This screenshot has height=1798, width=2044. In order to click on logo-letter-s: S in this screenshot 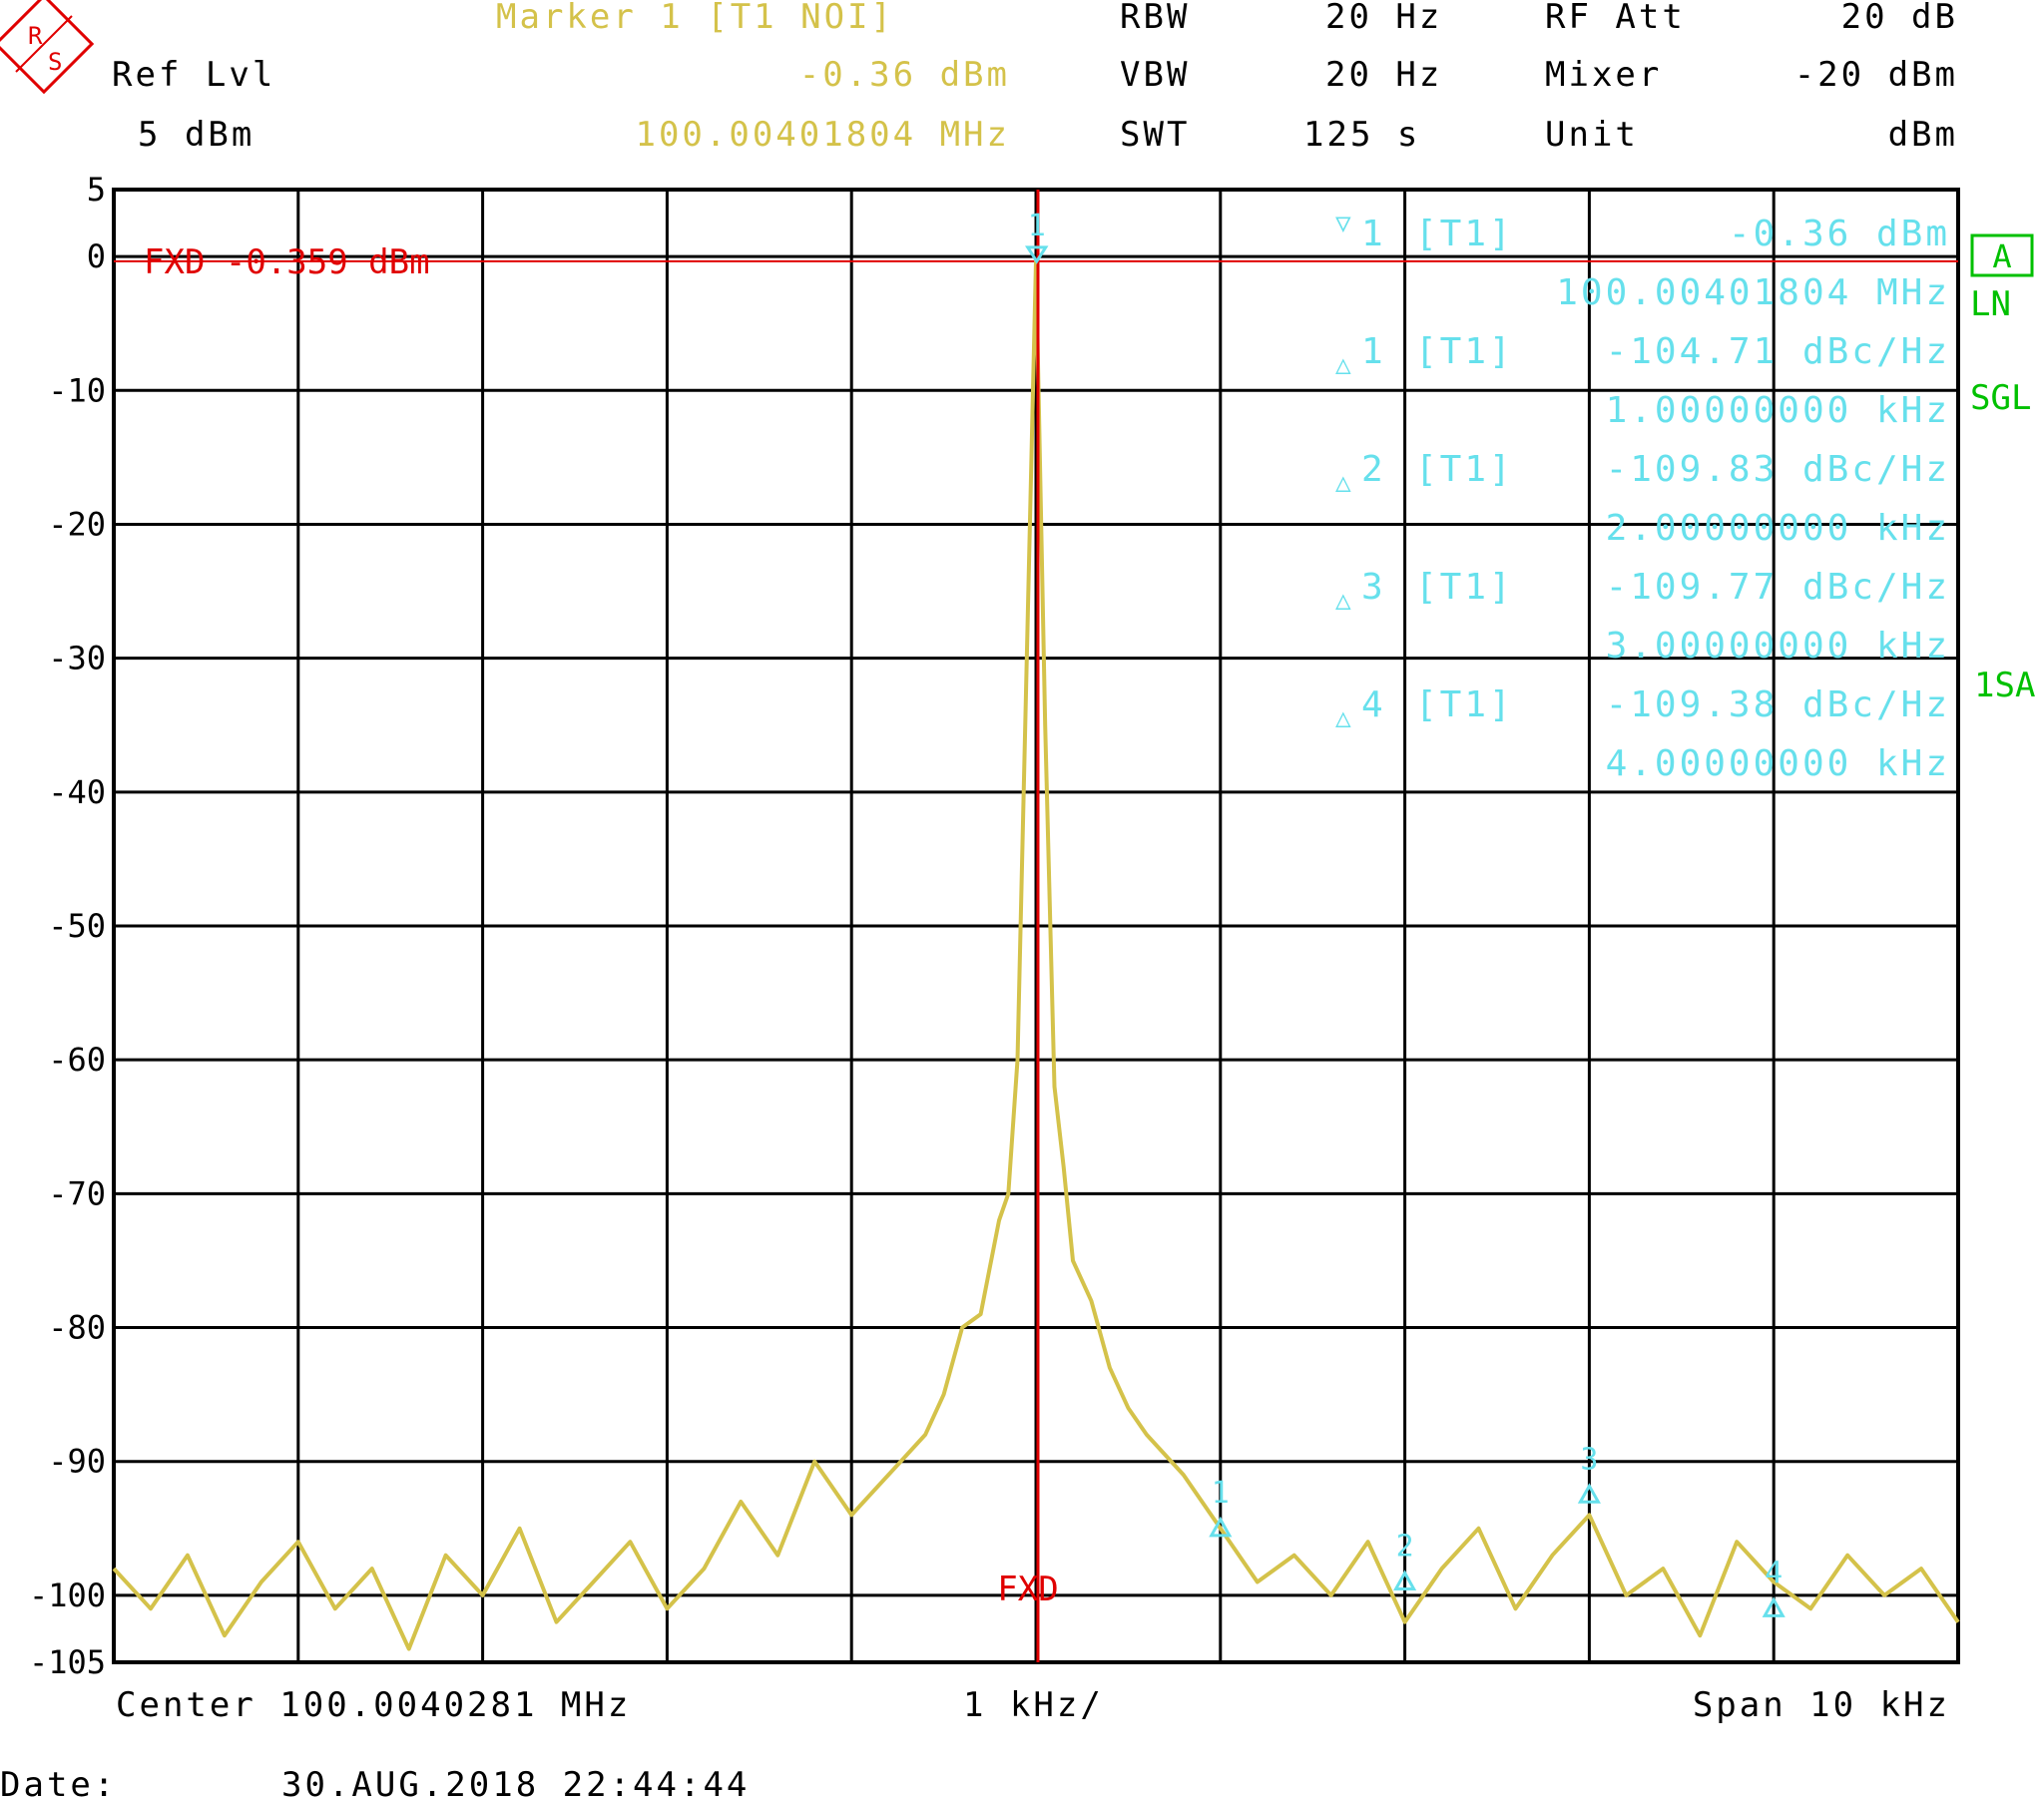, I will do `click(55, 62)`.